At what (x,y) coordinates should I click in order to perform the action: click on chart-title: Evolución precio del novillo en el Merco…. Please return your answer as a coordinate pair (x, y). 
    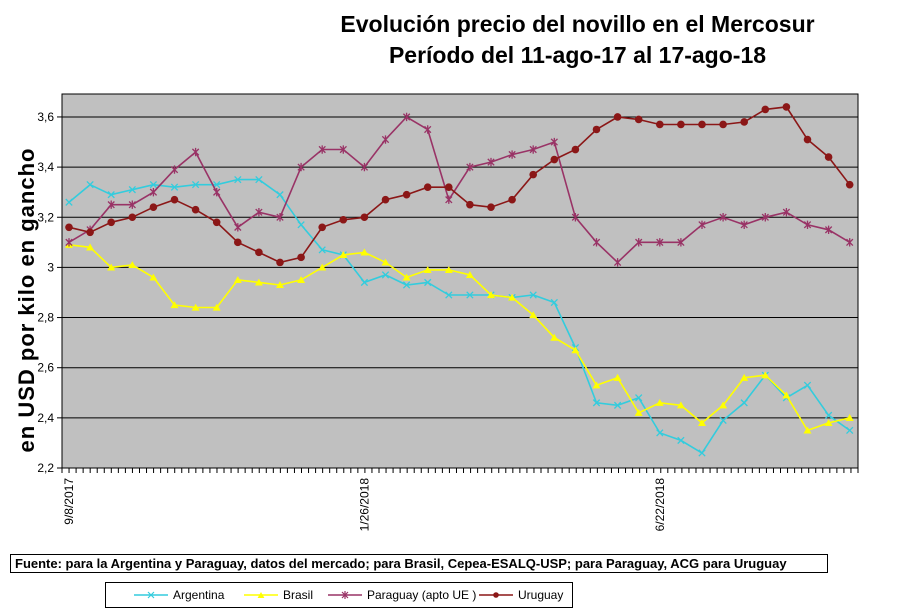
    Looking at the image, I should click on (577, 40).